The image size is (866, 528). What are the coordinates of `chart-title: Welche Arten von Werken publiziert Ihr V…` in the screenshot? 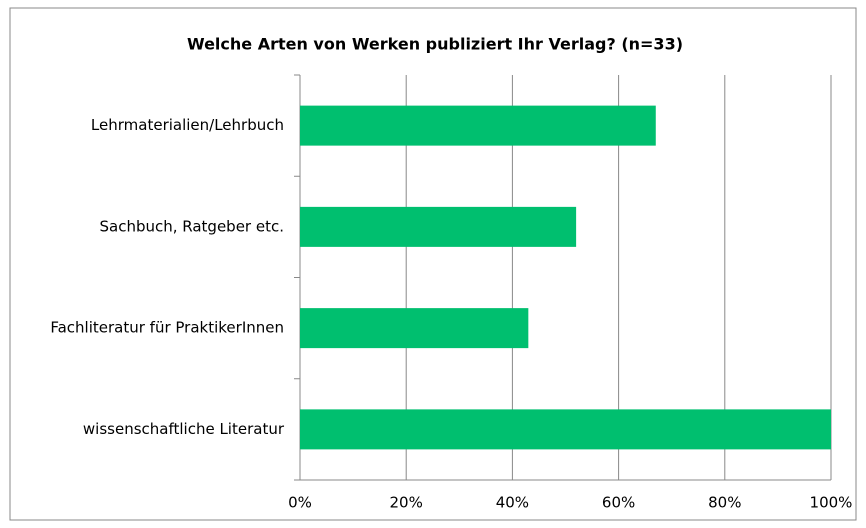 It's located at (435, 44).